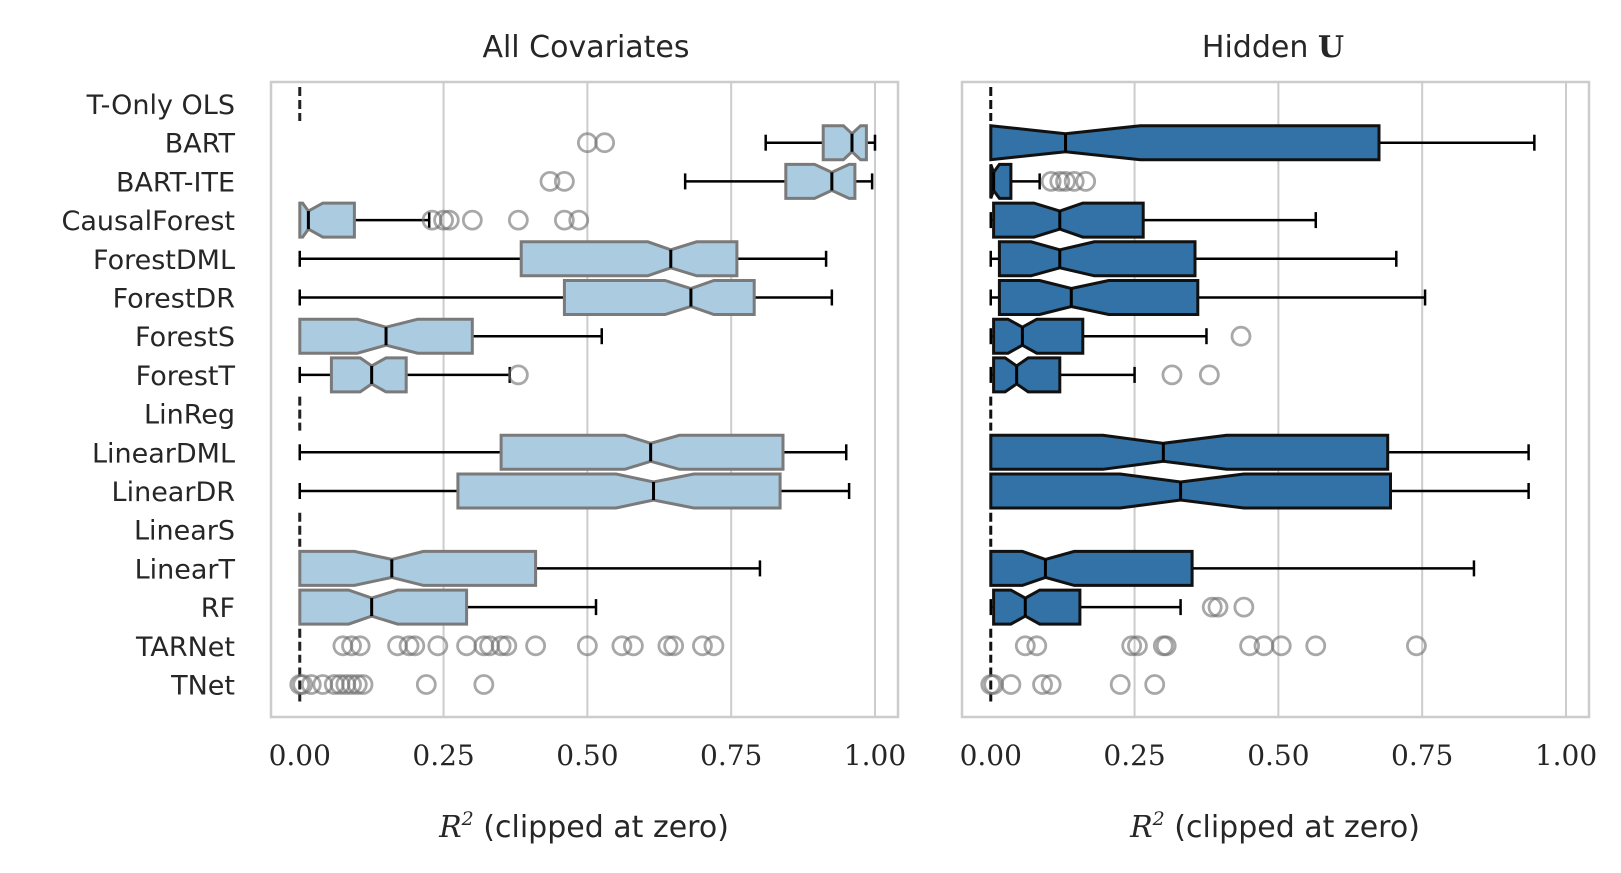 The image size is (1621, 873). I want to click on box-LinearDR, so click(1259, 491).